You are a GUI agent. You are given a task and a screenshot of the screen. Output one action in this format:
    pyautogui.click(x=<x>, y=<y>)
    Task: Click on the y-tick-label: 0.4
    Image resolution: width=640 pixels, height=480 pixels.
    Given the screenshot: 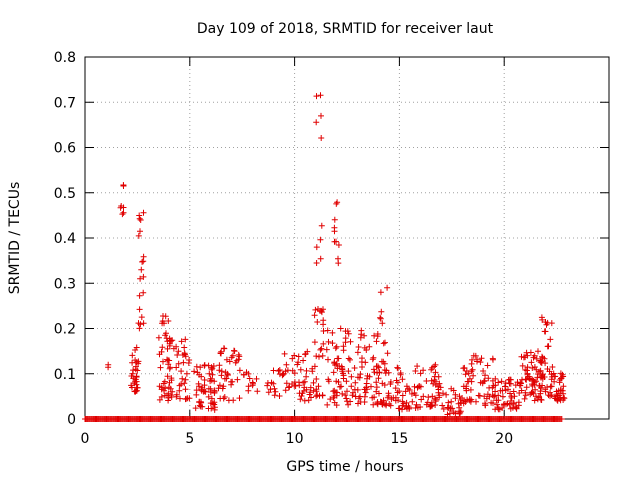 What is the action you would take?
    pyautogui.click(x=65, y=239)
    